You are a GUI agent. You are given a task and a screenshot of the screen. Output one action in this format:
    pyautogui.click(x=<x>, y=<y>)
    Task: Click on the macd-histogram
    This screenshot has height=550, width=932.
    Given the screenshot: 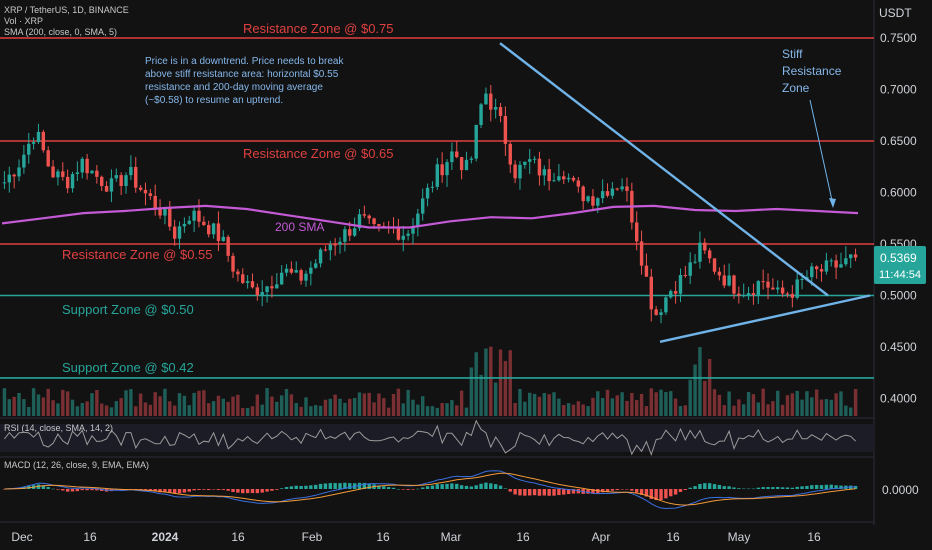 What is the action you would take?
    pyautogui.click(x=430, y=491)
    